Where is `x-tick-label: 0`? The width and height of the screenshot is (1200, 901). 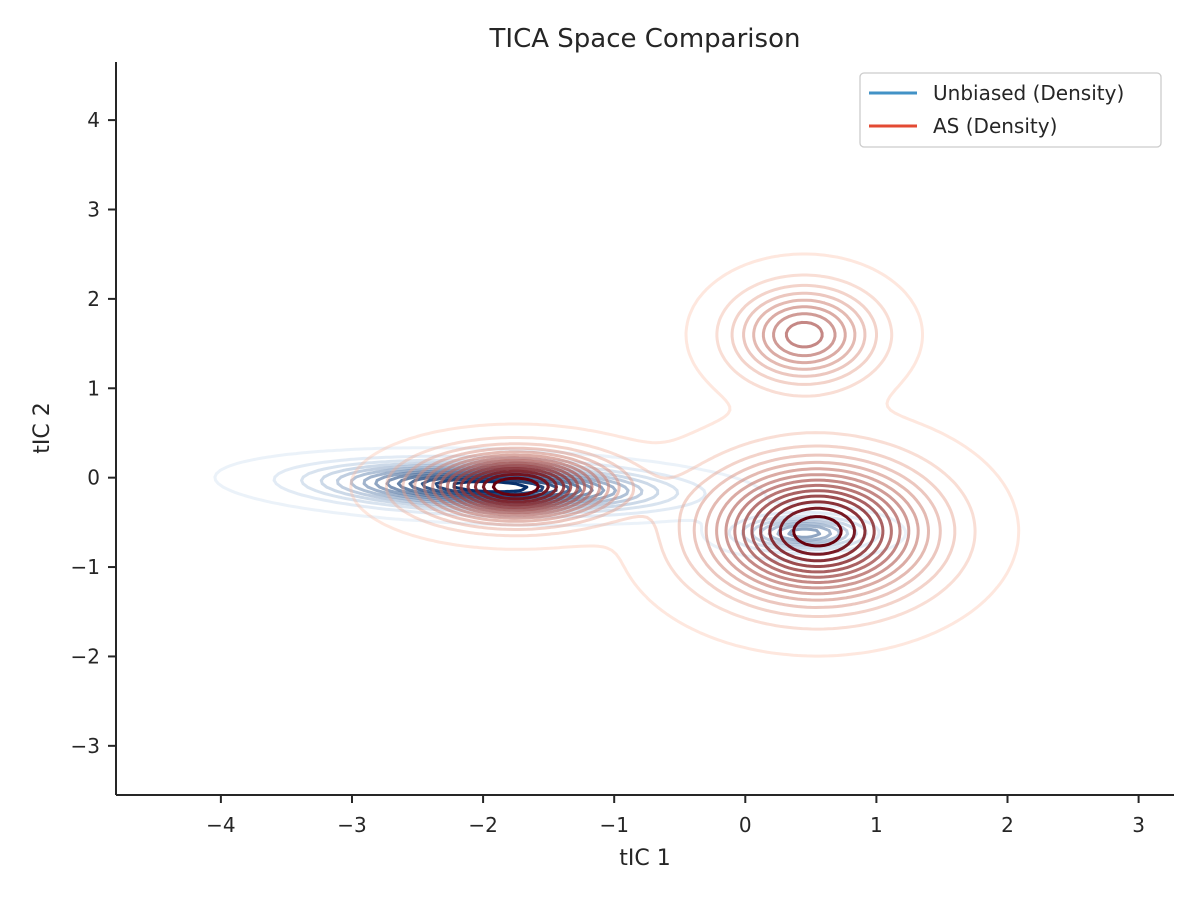
x-tick-label: 0 is located at coordinates (745, 825).